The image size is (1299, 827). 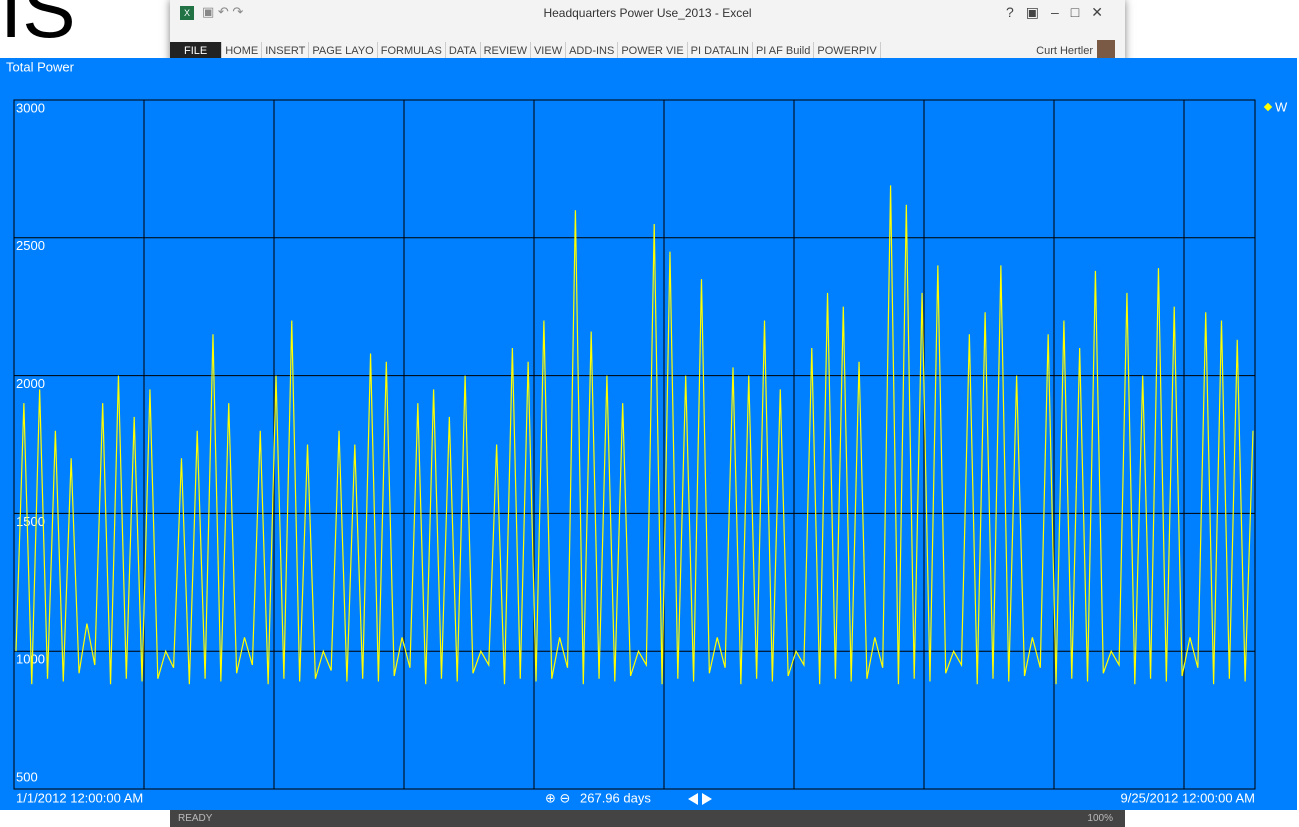 I want to click on ribbon-tab: POWER VIE, so click(x=653, y=52).